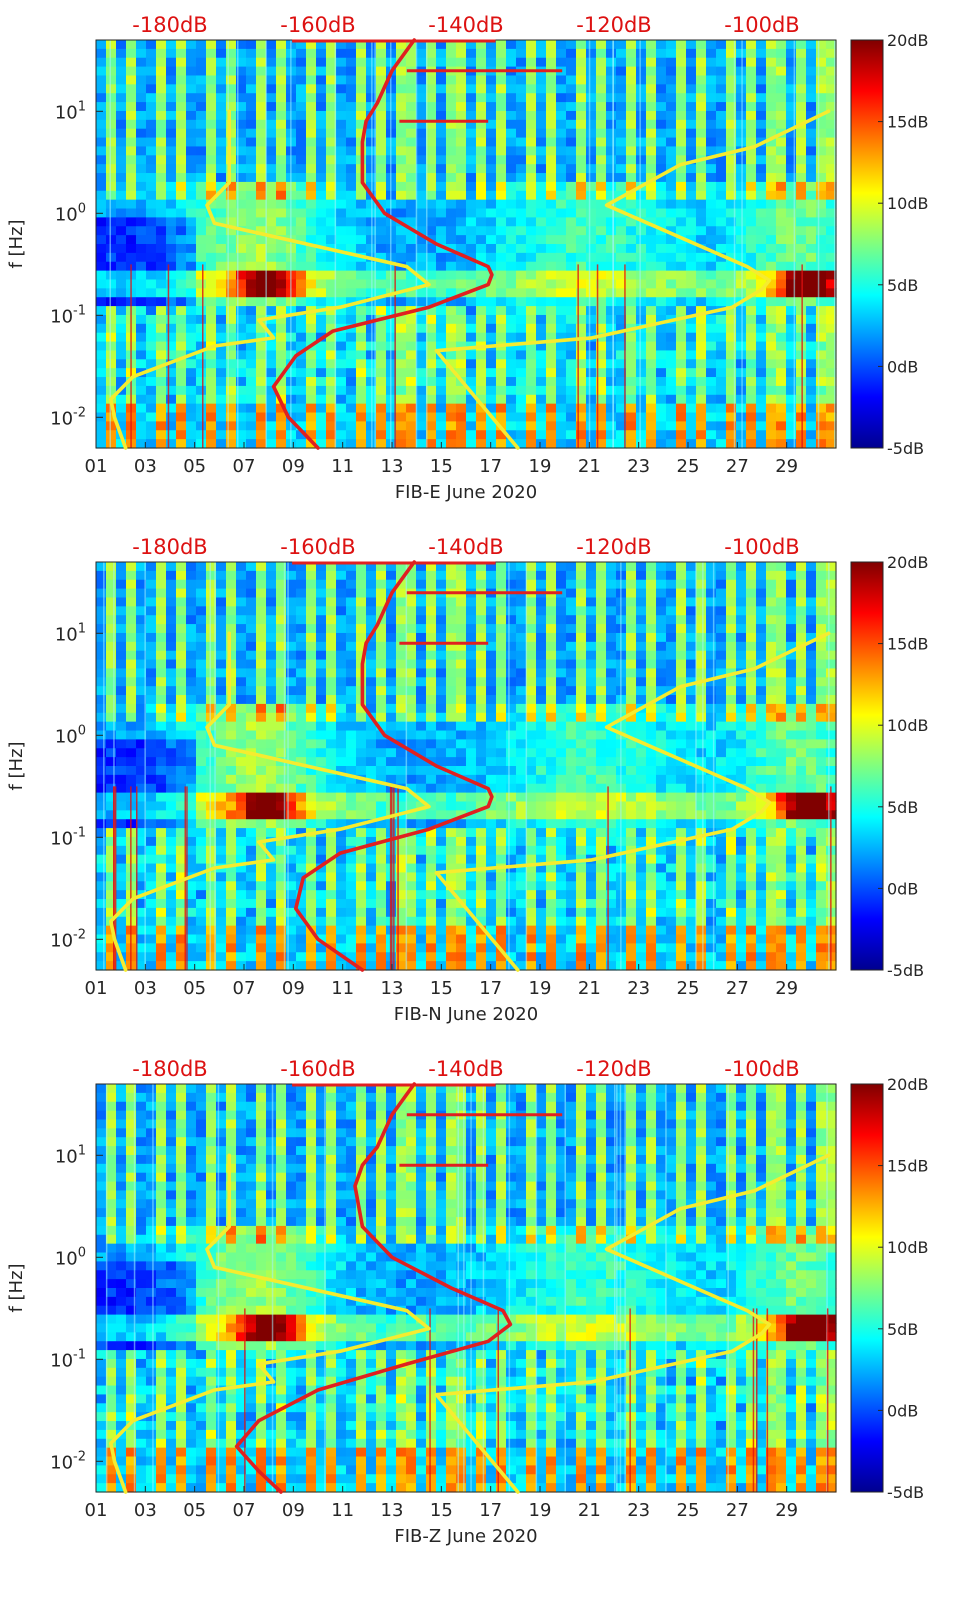 The image size is (962, 1599). Describe the element at coordinates (465, 25) in the screenshot. I see `top-db-label: -140dB` at that location.